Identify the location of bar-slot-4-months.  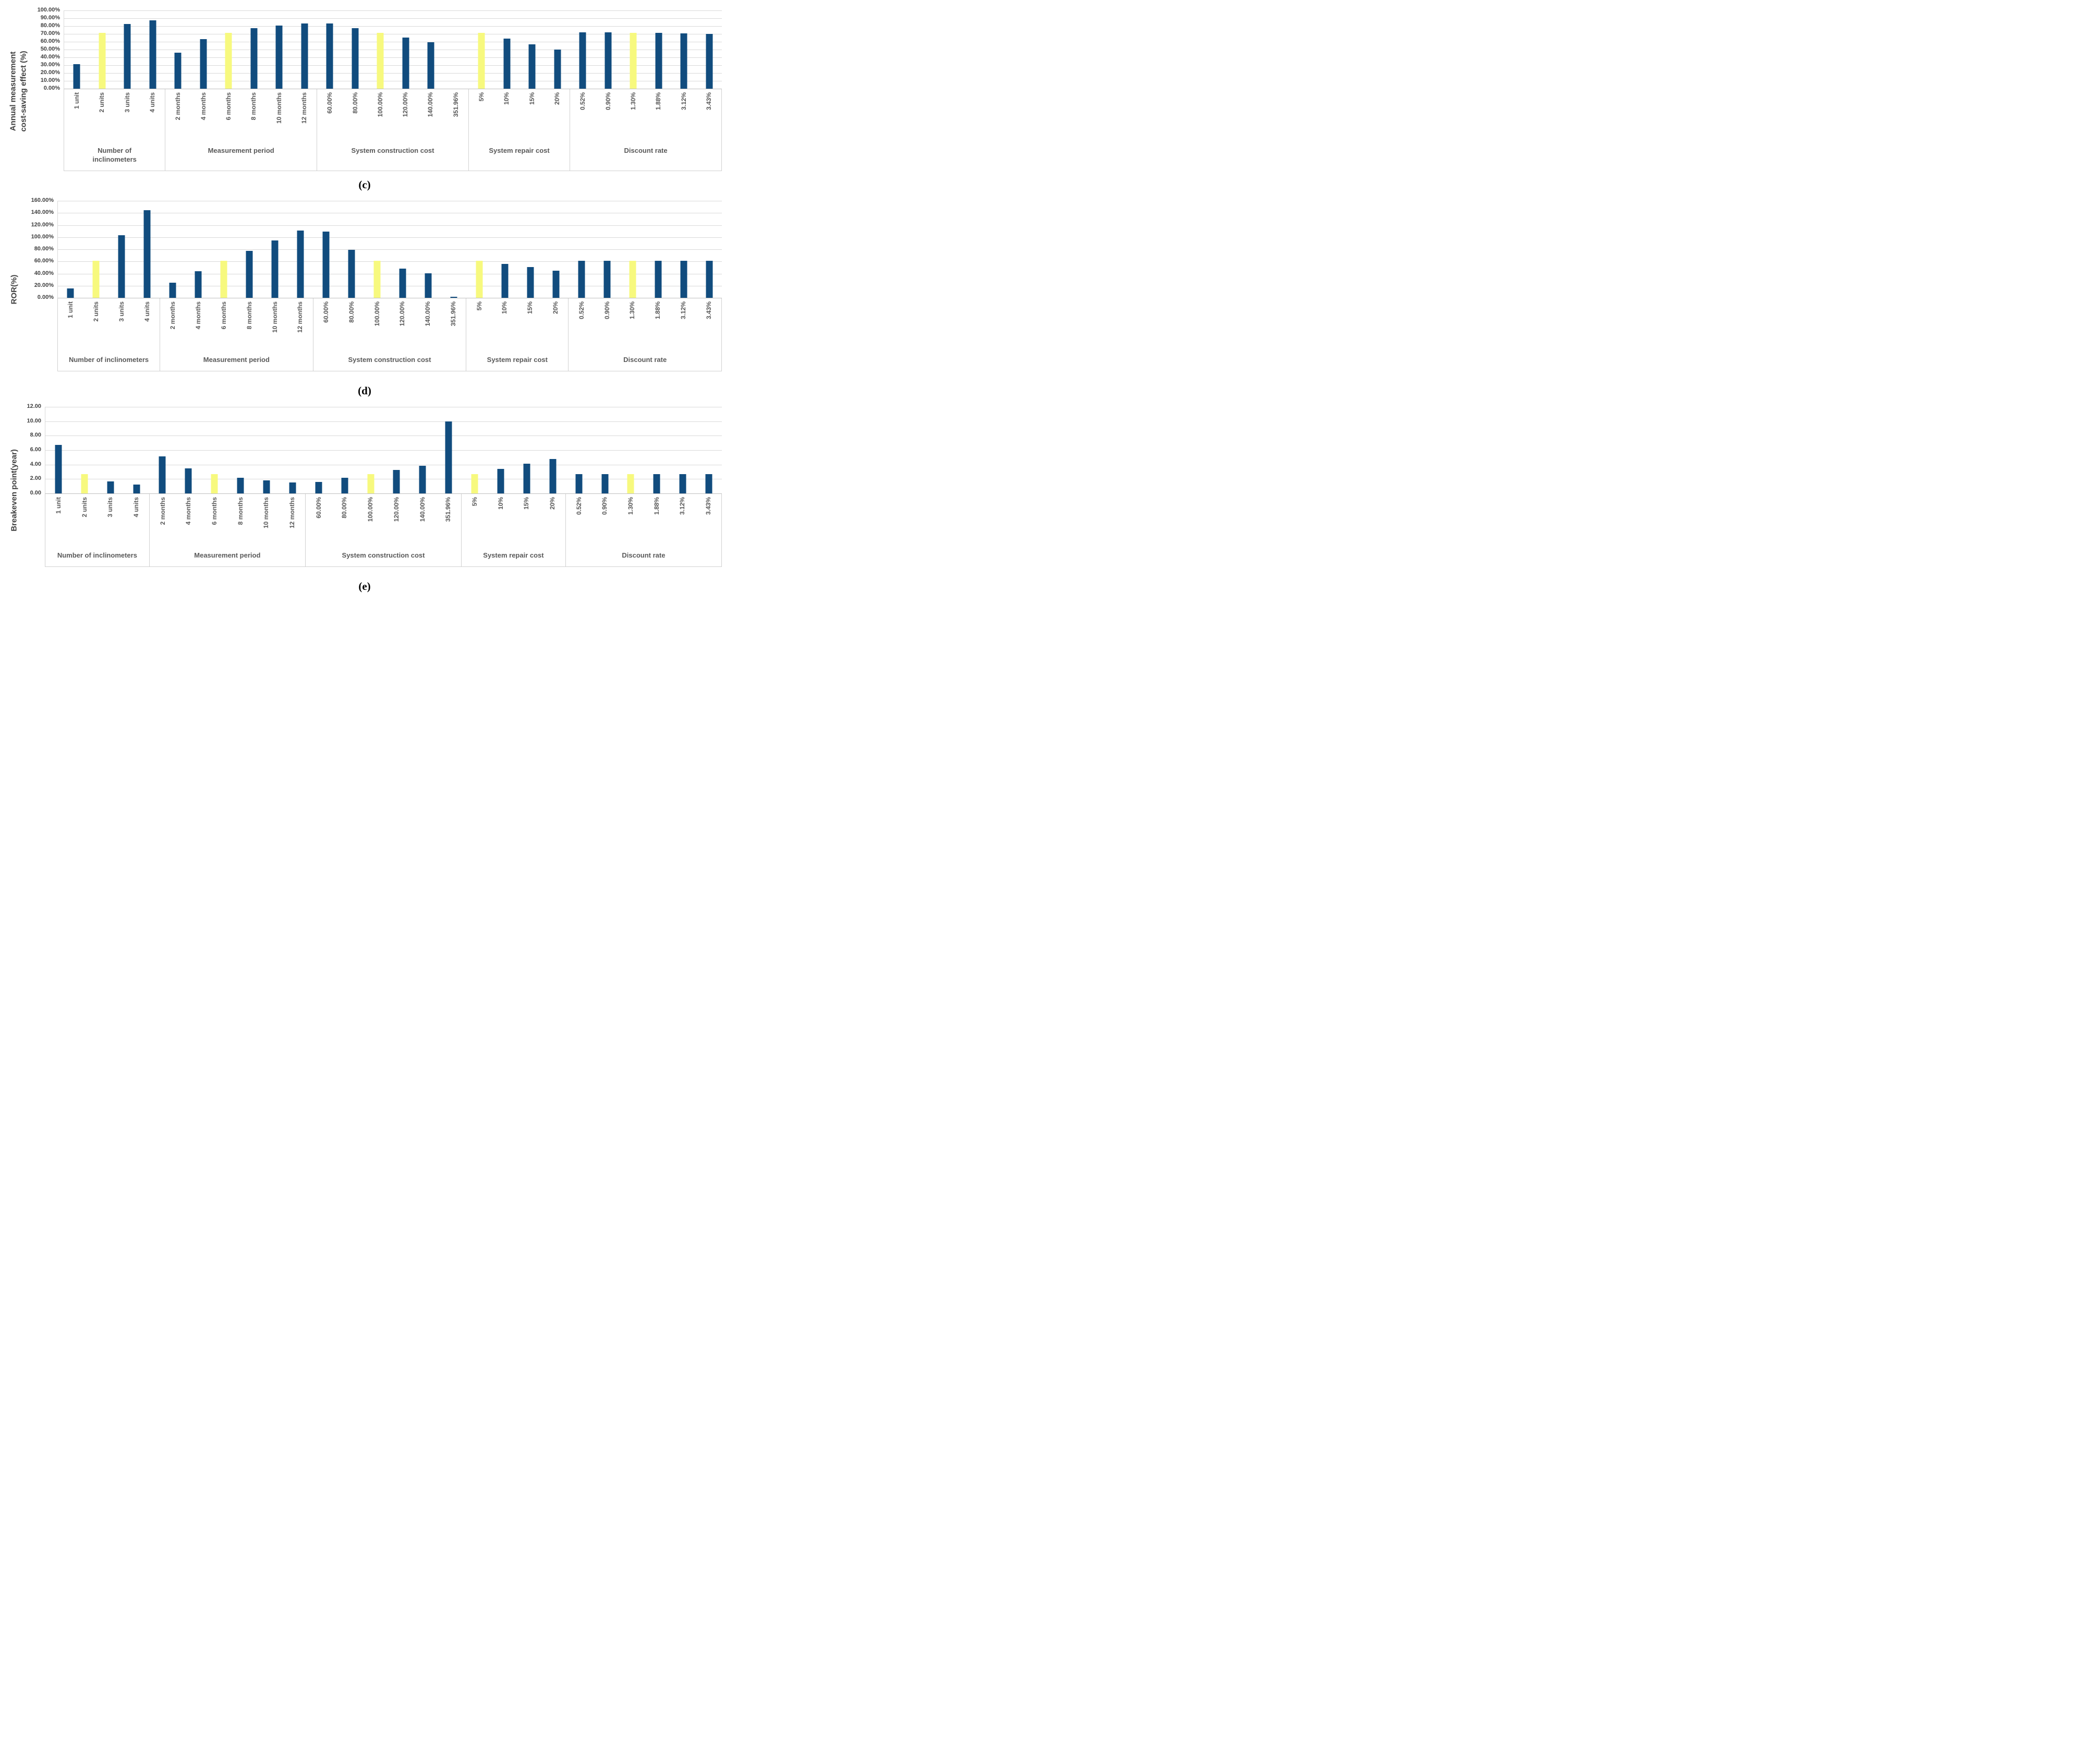
(199, 249).